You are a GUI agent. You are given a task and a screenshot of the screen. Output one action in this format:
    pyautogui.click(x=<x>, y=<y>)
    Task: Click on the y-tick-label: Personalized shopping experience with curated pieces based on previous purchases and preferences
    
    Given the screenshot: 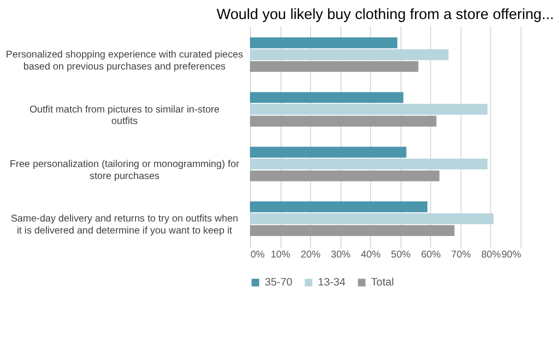 What is the action you would take?
    pyautogui.click(x=125, y=61)
    